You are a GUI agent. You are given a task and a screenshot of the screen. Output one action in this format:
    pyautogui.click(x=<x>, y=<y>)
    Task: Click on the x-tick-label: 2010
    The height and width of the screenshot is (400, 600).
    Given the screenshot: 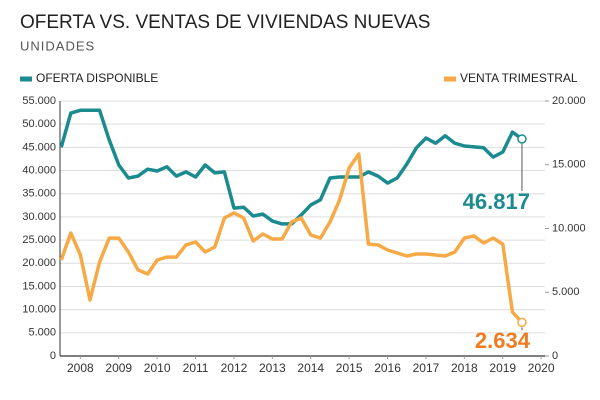 What is the action you would take?
    pyautogui.click(x=157, y=368)
    